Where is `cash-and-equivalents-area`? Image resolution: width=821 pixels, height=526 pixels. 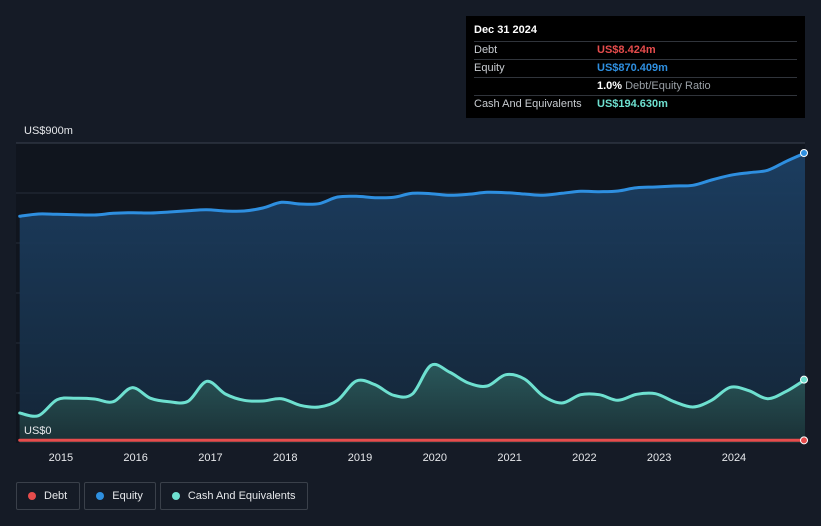
cash-and-equivalents-area is located at coordinates (412, 403).